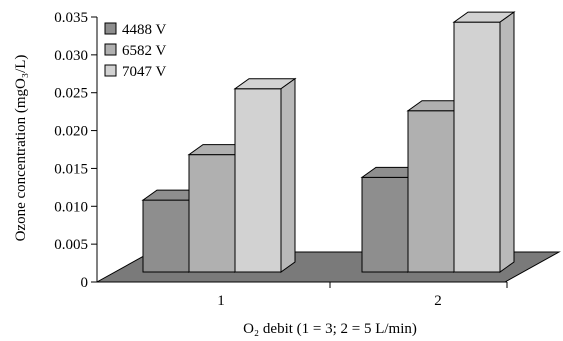 The height and width of the screenshot is (341, 563). Describe the element at coordinates (221, 301) in the screenshot. I see `x-tick-label: 1` at that location.